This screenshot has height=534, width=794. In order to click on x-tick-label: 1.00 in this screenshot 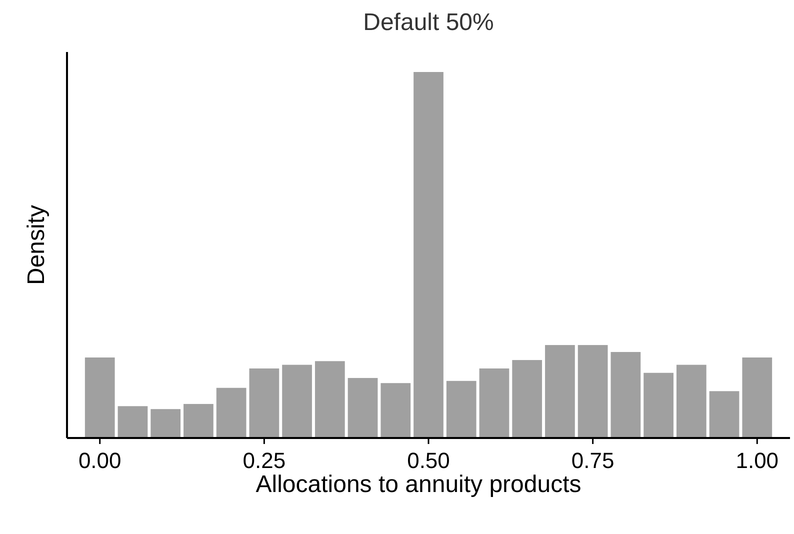, I will do `click(757, 460)`.